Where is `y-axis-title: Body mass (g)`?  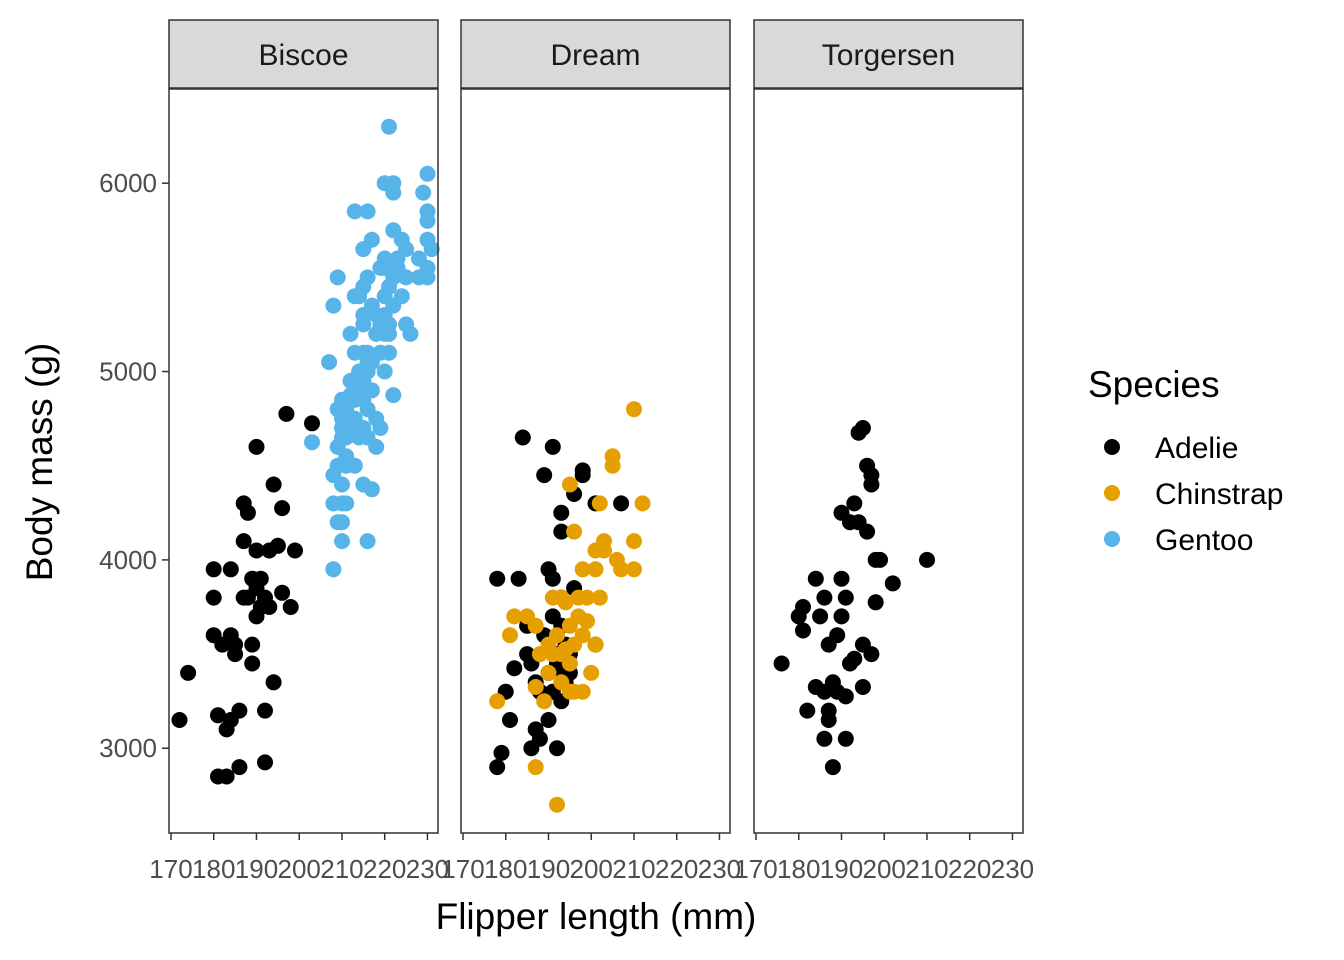
y-axis-title: Body mass (g) is located at coordinates (39, 462).